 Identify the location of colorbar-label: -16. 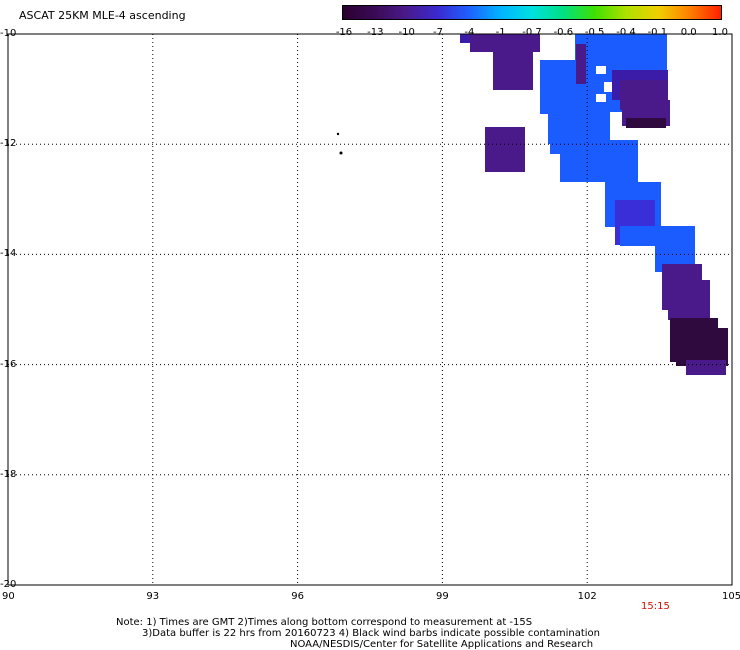
(344, 32).